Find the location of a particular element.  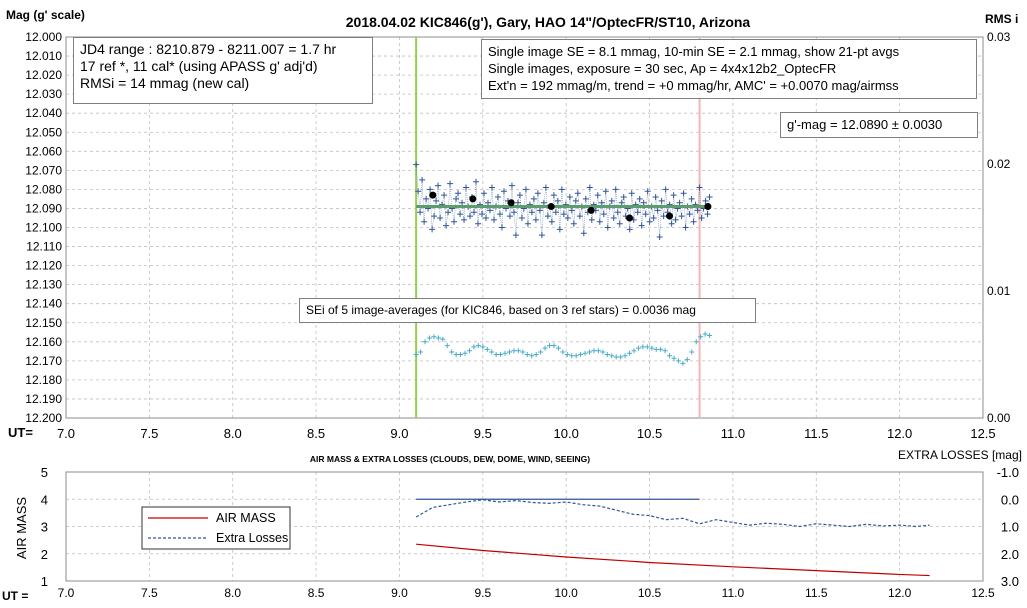

x-tick-label: 7.5 is located at coordinates (149, 433).